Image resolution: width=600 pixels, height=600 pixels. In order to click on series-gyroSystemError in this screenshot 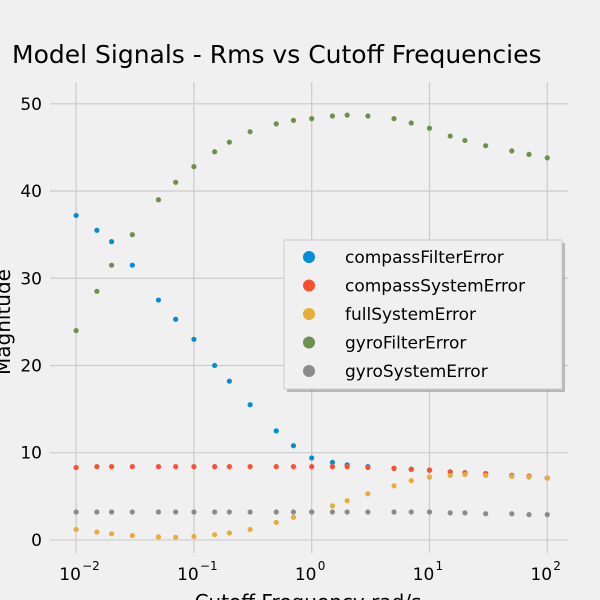, I will do `click(311, 513)`.